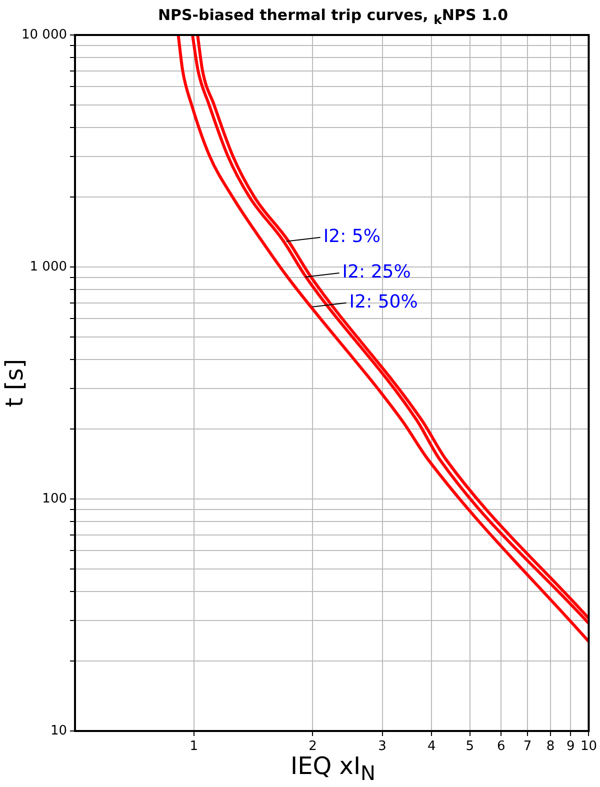 This screenshot has height=787, width=600. I want to click on y-tick-label: 10, so click(58, 730).